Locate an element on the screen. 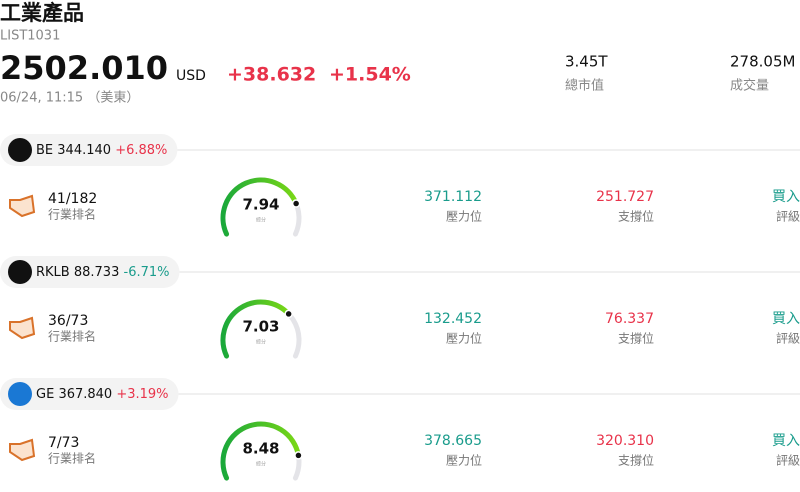 The image size is (800, 492). stock-line: BE 344.140 +6.88% is located at coordinates (101, 150).